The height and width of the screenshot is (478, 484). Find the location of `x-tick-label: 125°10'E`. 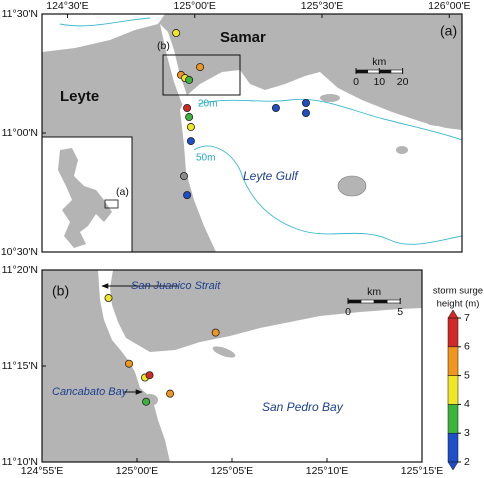

x-tick-label: 125°10'E is located at coordinates (327, 471).